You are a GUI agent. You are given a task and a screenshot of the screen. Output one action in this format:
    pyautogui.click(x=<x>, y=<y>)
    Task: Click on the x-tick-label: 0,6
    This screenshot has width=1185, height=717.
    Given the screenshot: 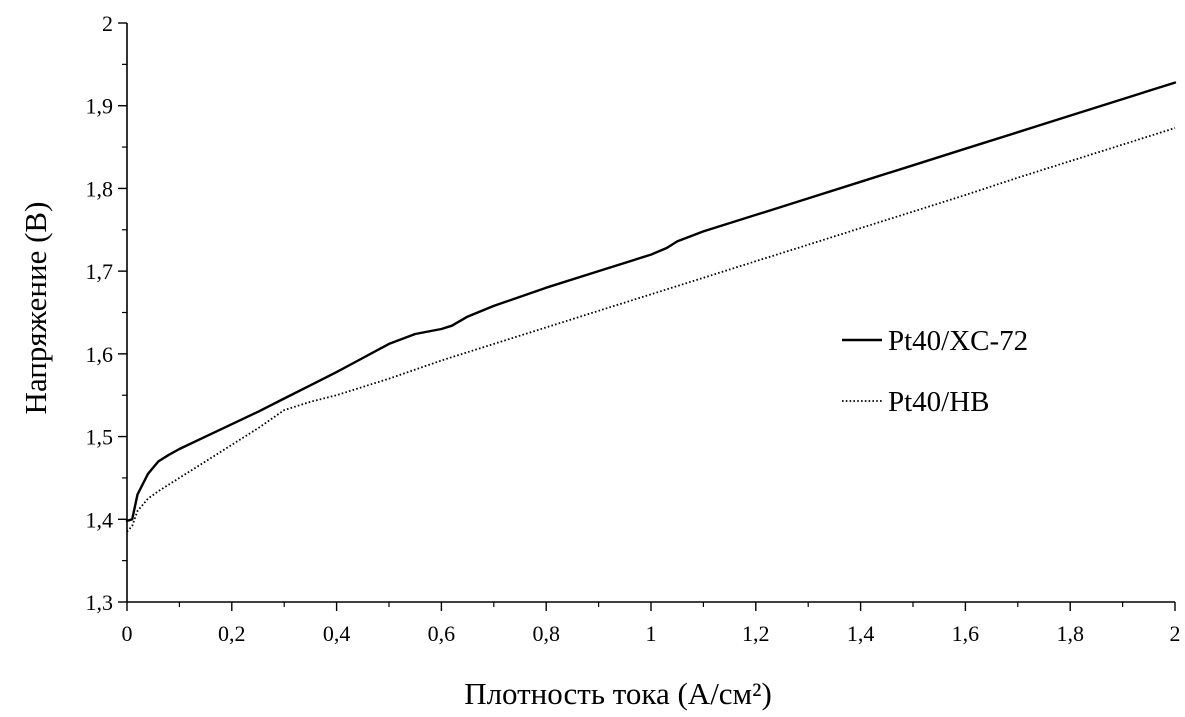 What is the action you would take?
    pyautogui.click(x=442, y=633)
    